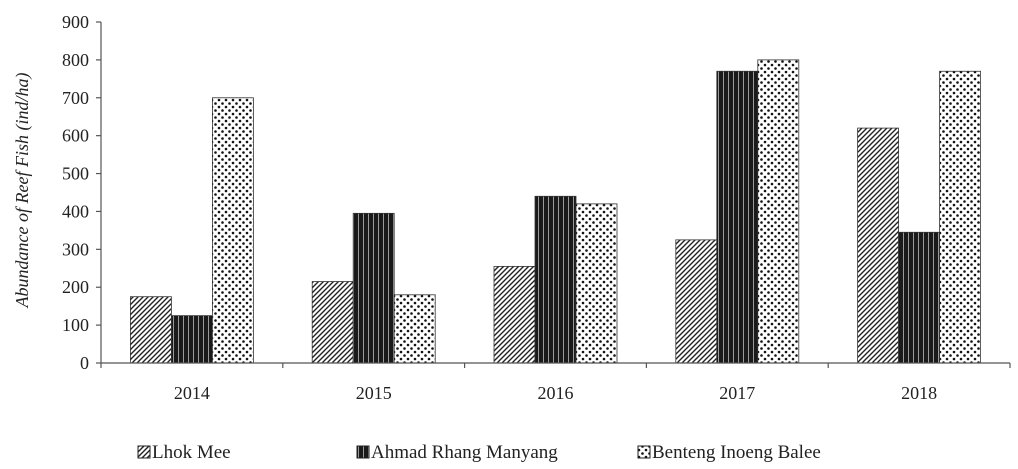 The width and height of the screenshot is (1018, 469). What do you see at coordinates (373, 288) in the screenshot?
I see `bar-ahmad-rhang-manyang-2015` at bounding box center [373, 288].